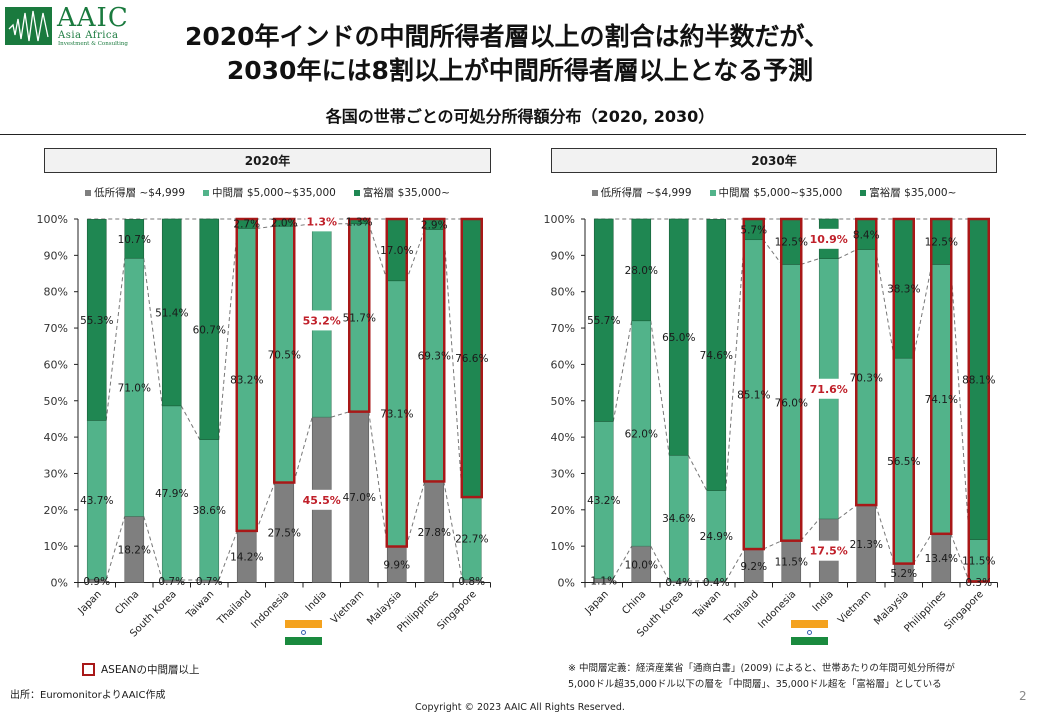 The height and width of the screenshot is (720, 1040). I want to click on chart-2020-data-label-high: 60.7%, so click(209, 330).